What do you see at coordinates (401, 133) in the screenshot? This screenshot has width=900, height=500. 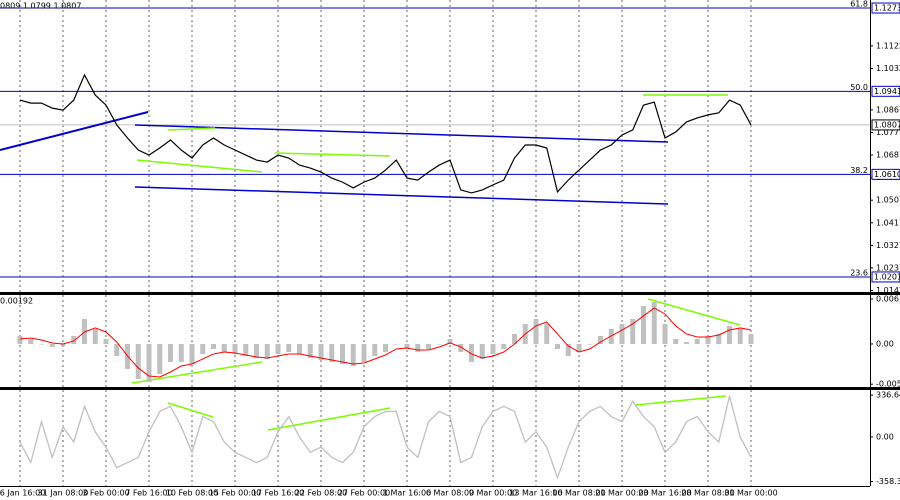 I see `channel-upper` at bounding box center [401, 133].